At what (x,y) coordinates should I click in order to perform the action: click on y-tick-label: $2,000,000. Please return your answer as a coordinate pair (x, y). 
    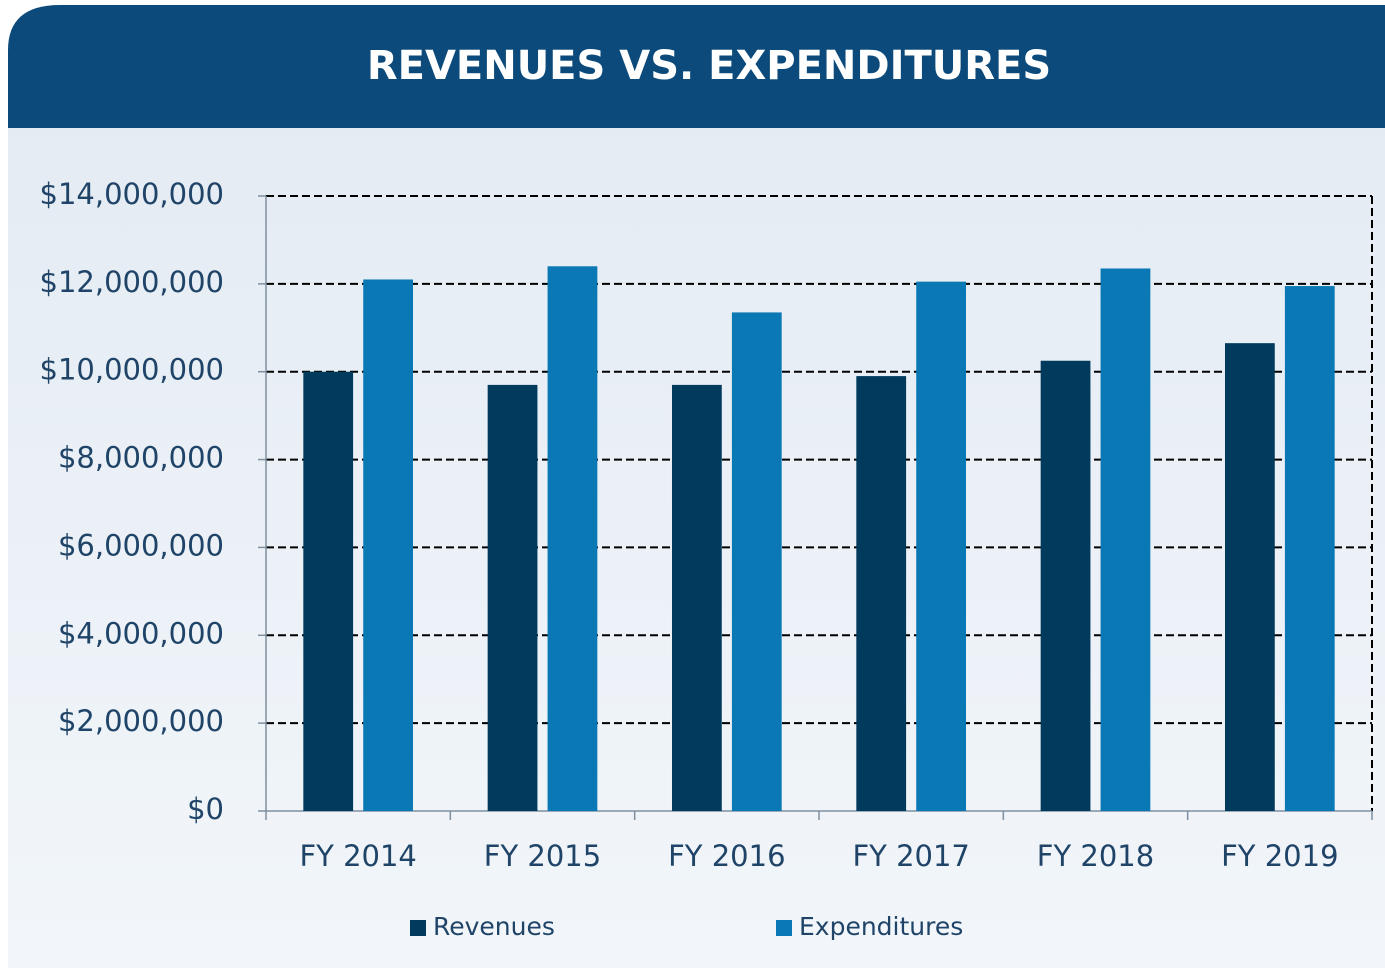
    Looking at the image, I should click on (141, 721).